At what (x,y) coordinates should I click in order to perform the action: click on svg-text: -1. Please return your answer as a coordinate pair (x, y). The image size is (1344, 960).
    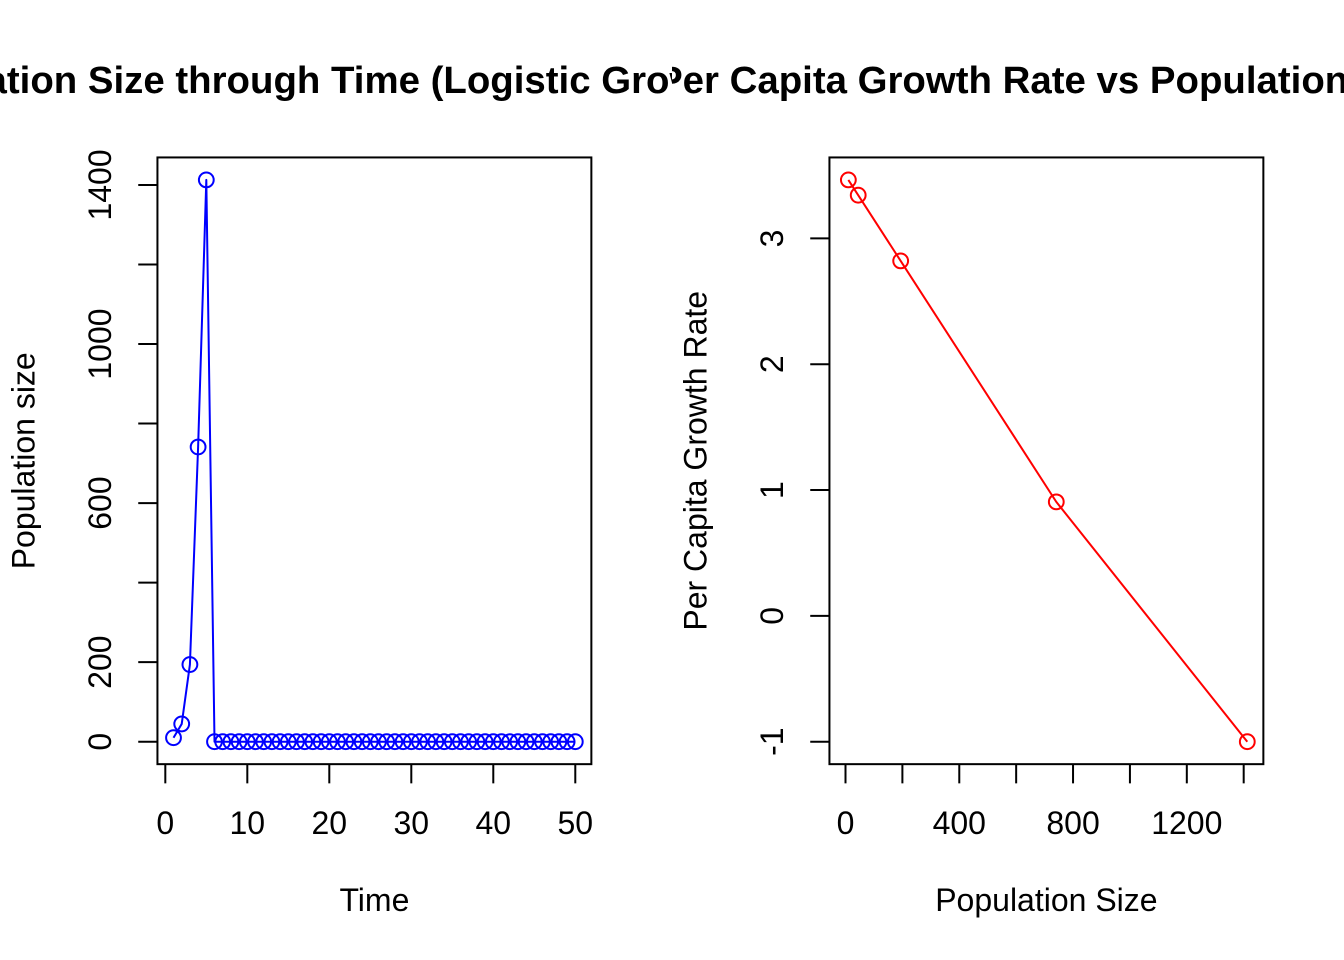
    Looking at the image, I should click on (772, 741).